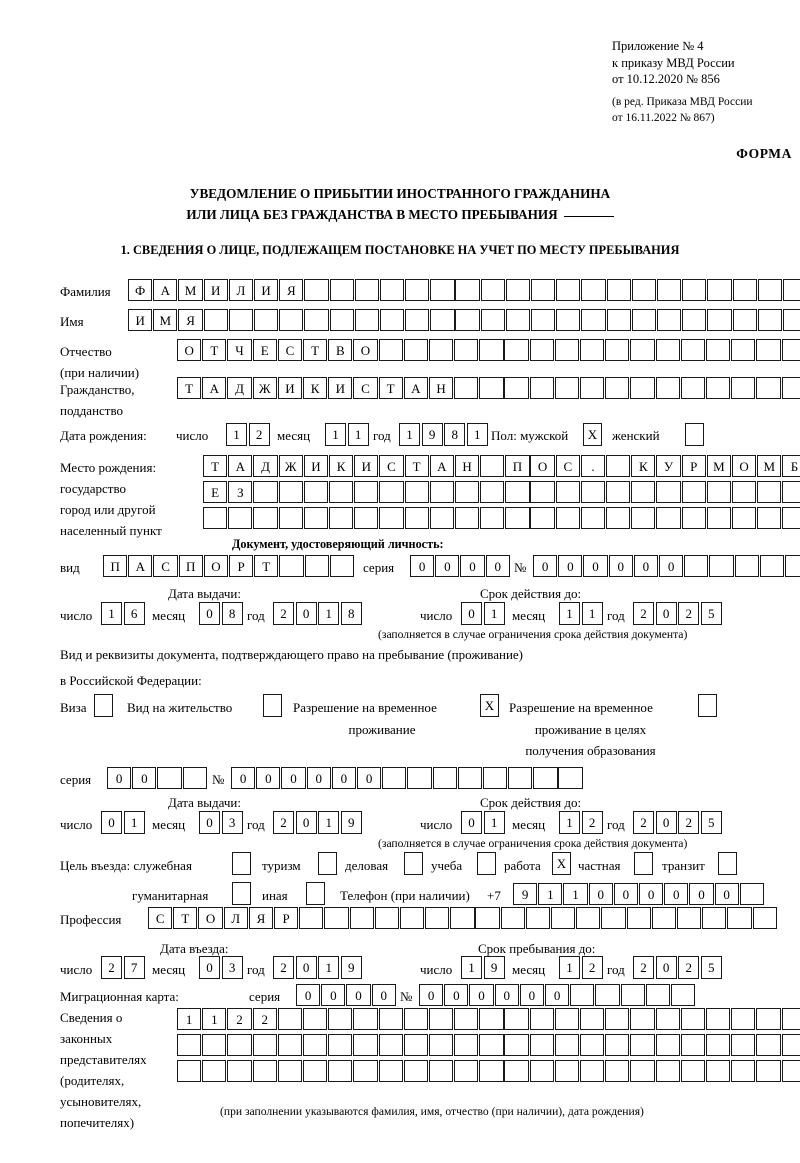 The image size is (800, 1163). I want to click on char-cell: П, so click(115, 566).